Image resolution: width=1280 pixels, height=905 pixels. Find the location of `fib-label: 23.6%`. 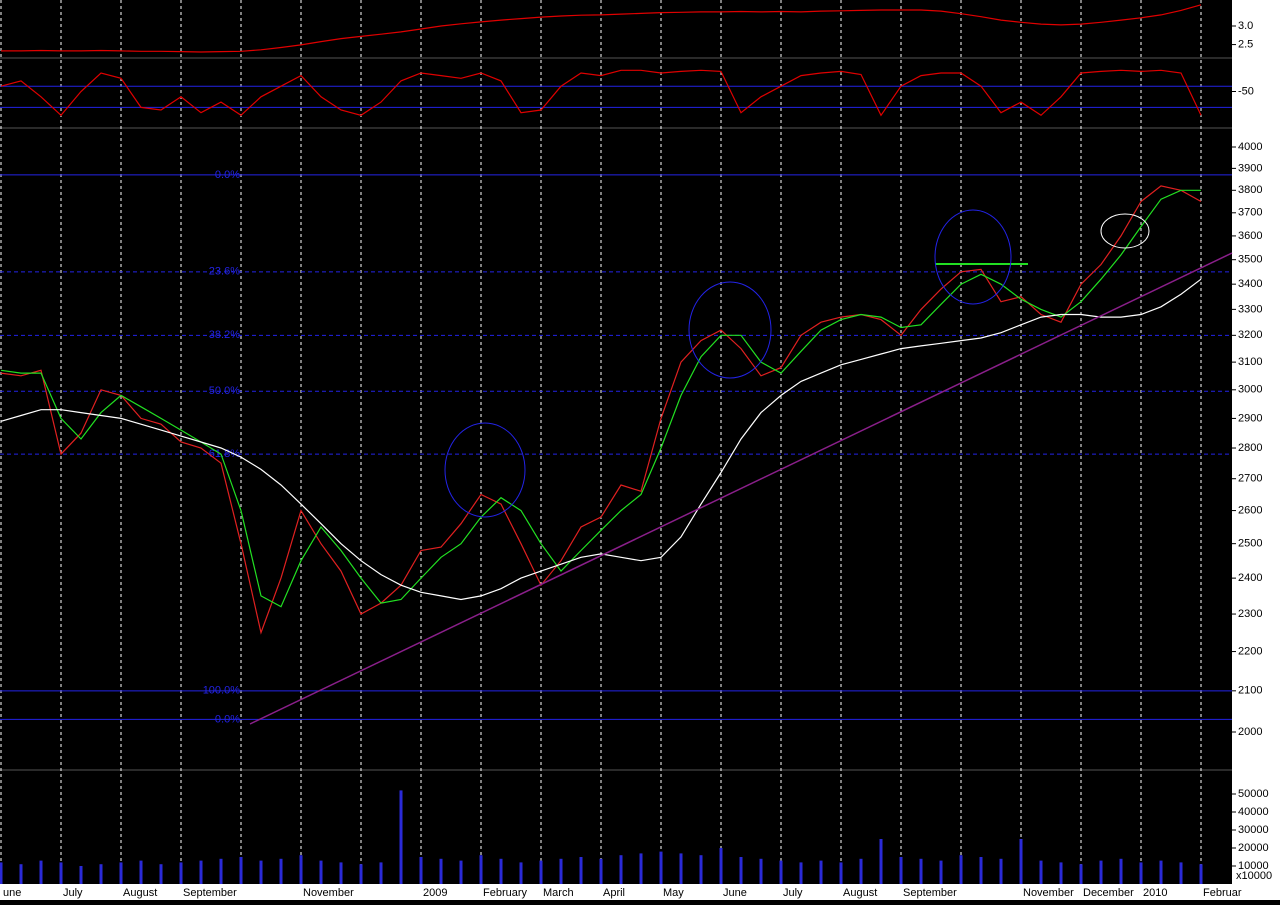

fib-label: 23.6% is located at coordinates (224, 272).